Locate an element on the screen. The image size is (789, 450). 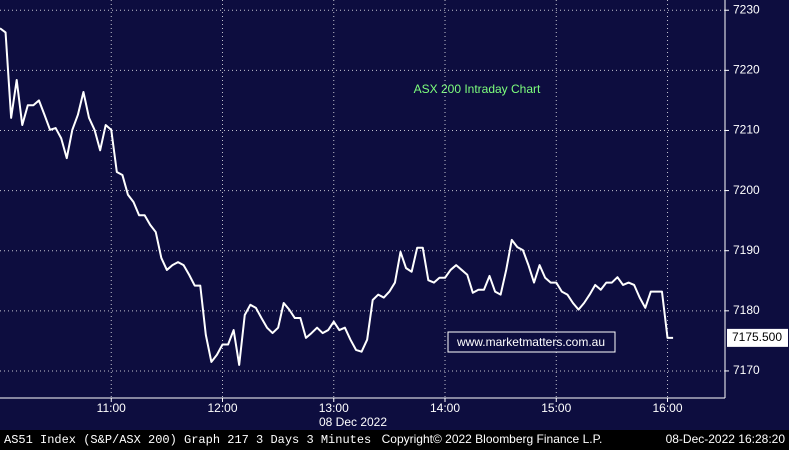
x-tick-label: 12:00 is located at coordinates (222, 408).